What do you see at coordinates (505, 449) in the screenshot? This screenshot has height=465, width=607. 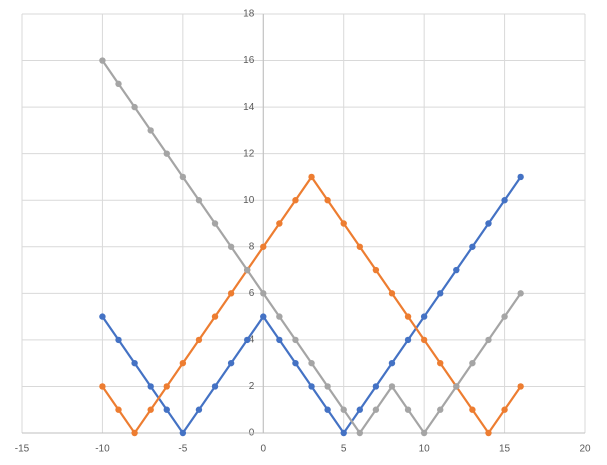 I see `x-tick-label: 15` at bounding box center [505, 449].